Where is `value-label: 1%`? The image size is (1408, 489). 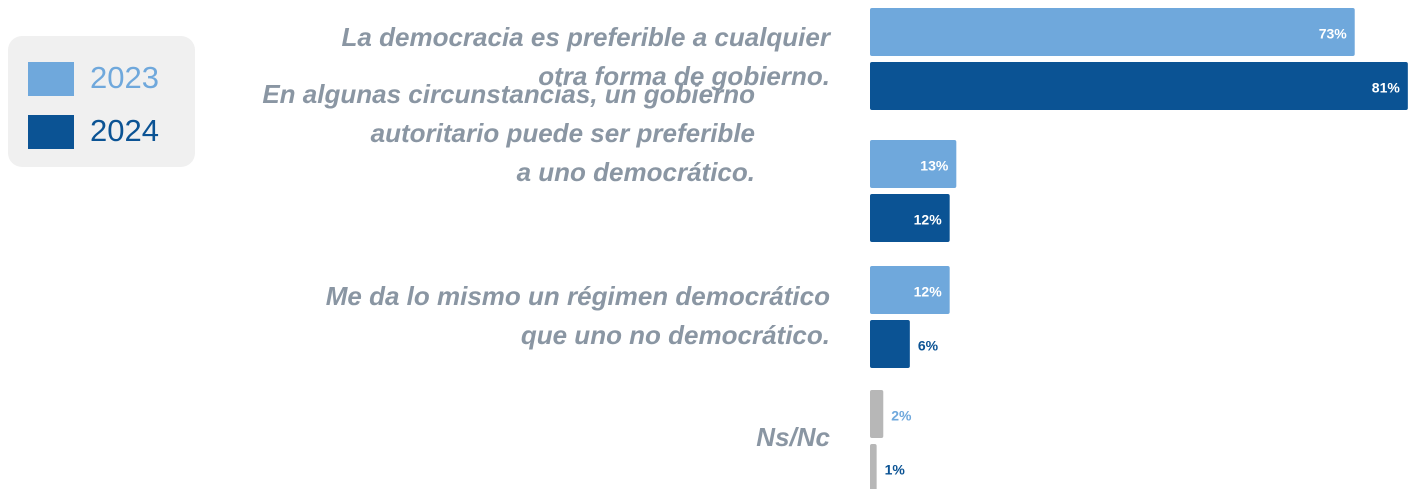
value-label: 1% is located at coordinates (895, 470).